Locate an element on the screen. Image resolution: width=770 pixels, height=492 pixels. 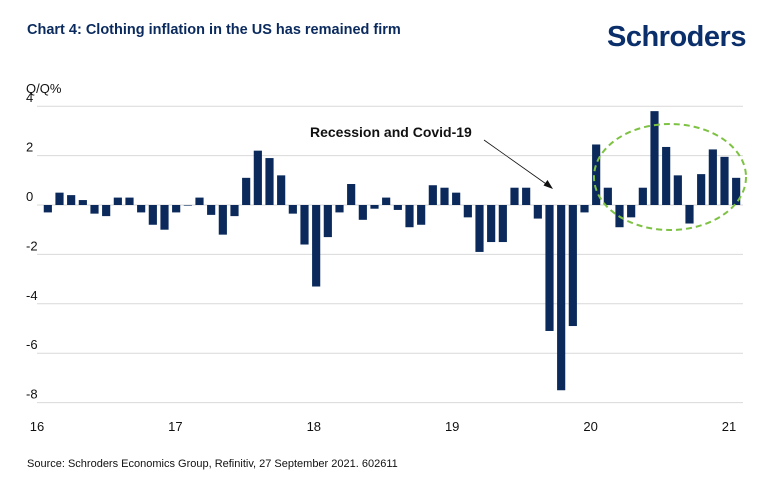
x-axis-ticks: 16 17 18 19 20 21 is located at coordinates (383, 426).